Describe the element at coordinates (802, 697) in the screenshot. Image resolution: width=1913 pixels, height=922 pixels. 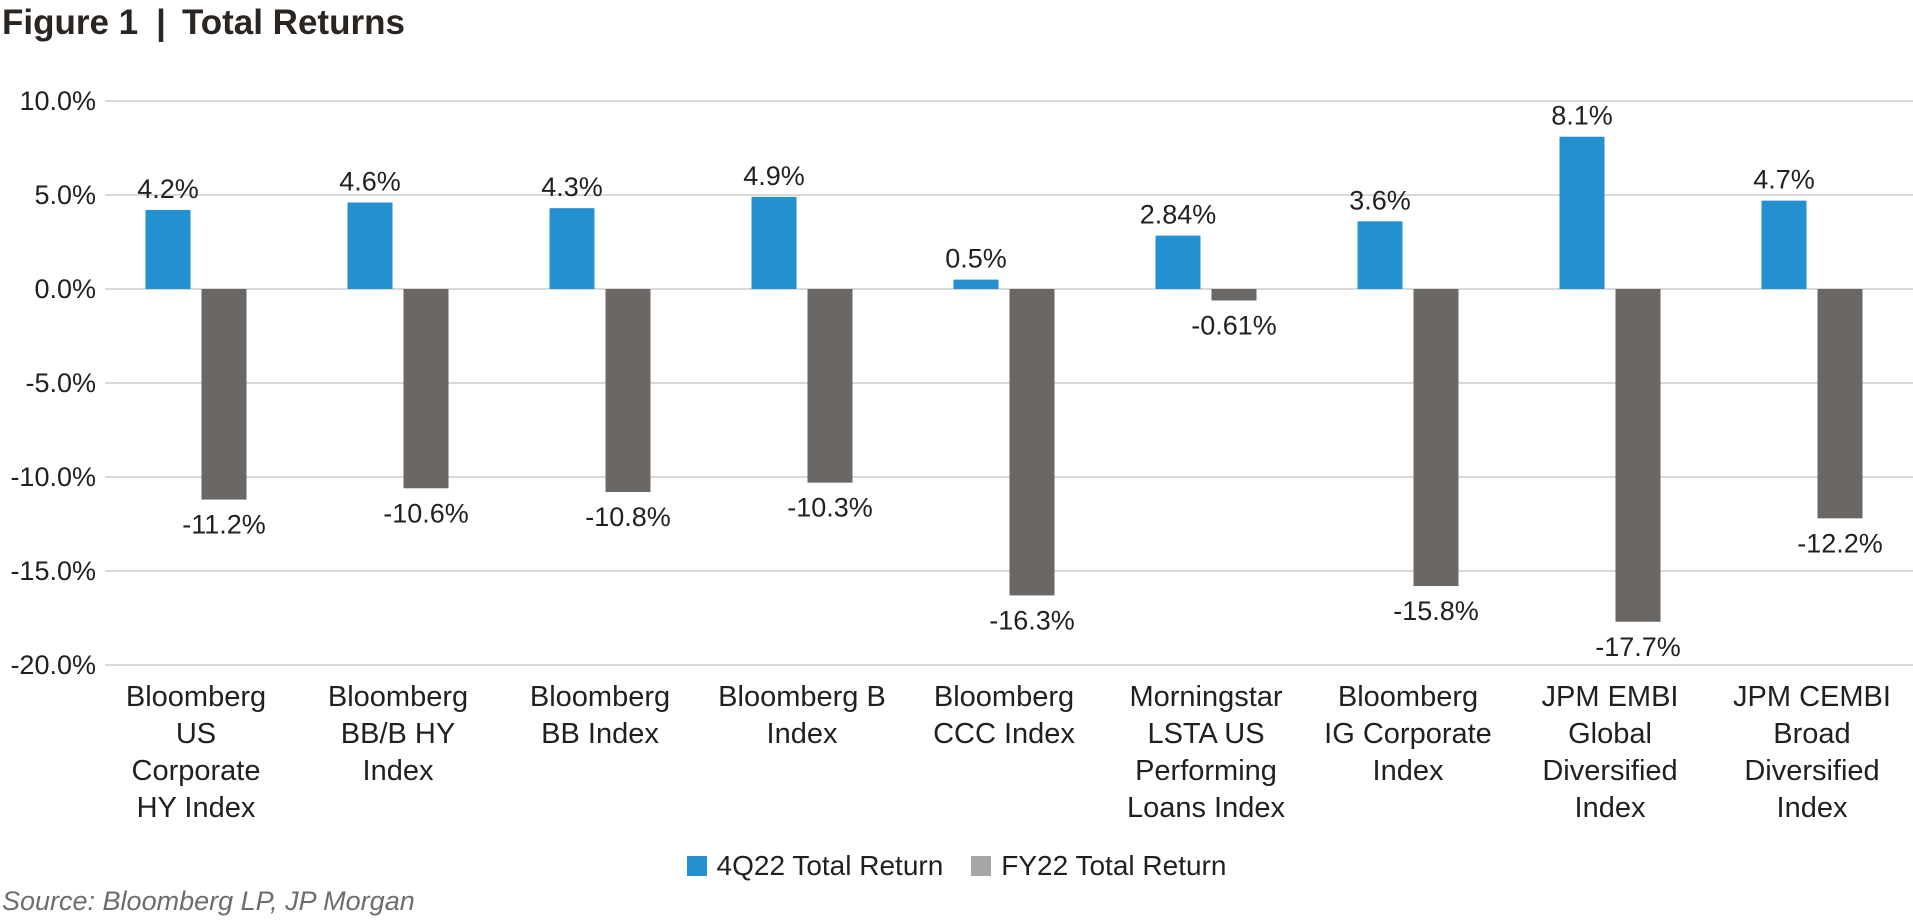
I see `x-category-label: Bloomberg B` at that location.